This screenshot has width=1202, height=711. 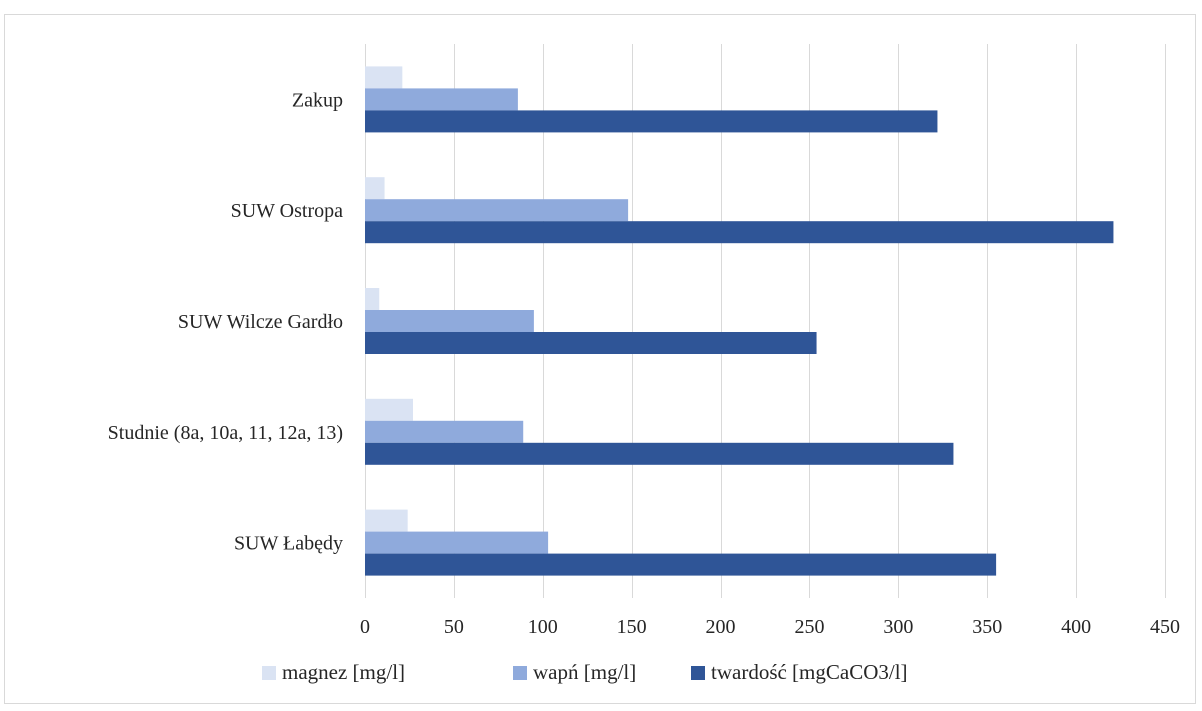 I want to click on x-tick-label: 150, so click(x=632, y=627).